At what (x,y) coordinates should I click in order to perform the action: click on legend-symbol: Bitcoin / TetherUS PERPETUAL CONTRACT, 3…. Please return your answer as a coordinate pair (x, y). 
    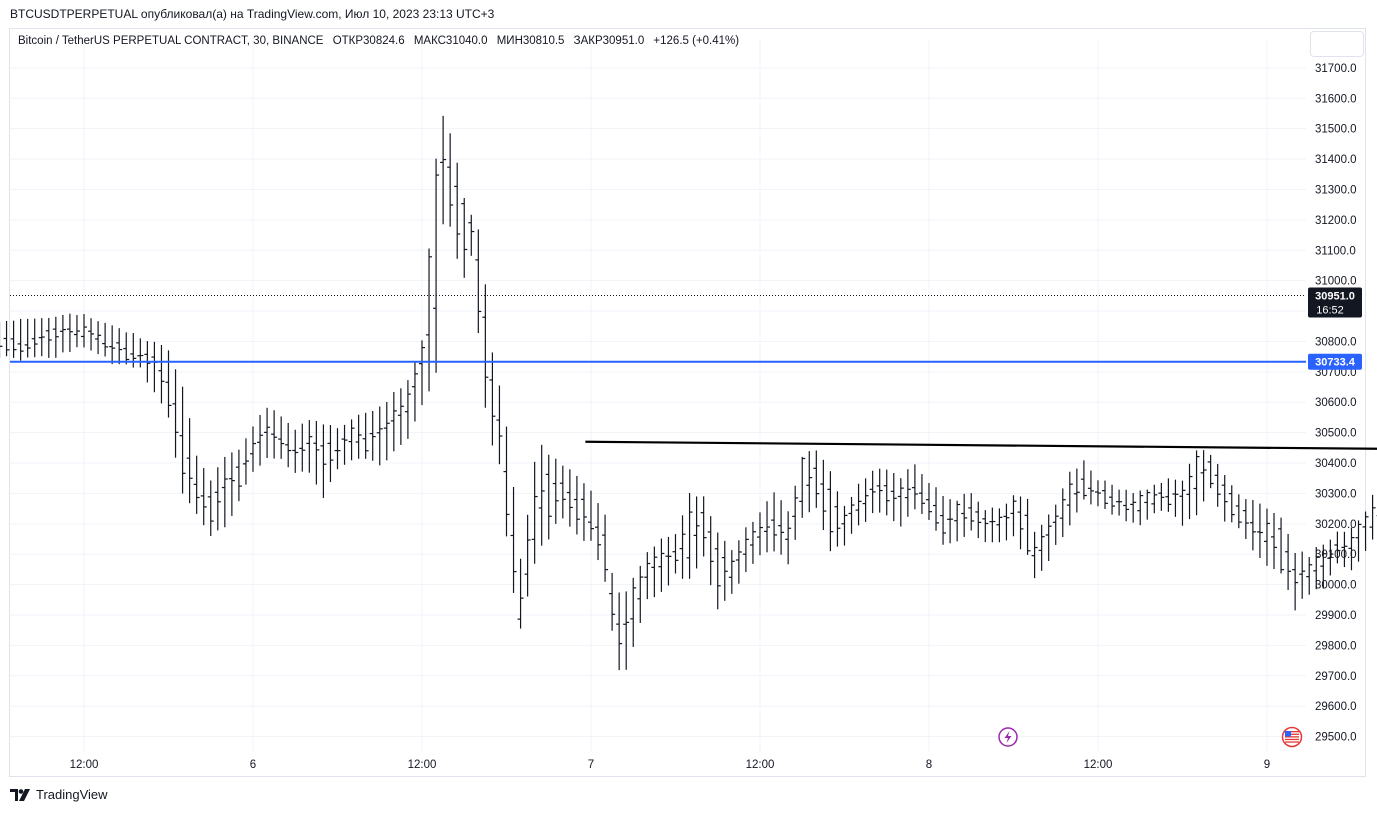
    Looking at the image, I should click on (171, 41).